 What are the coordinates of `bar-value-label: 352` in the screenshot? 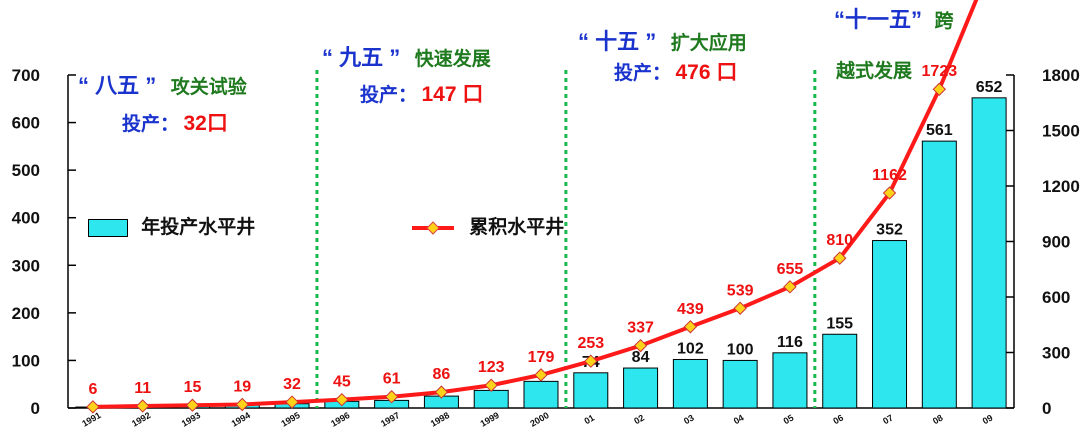 It's located at (889, 230).